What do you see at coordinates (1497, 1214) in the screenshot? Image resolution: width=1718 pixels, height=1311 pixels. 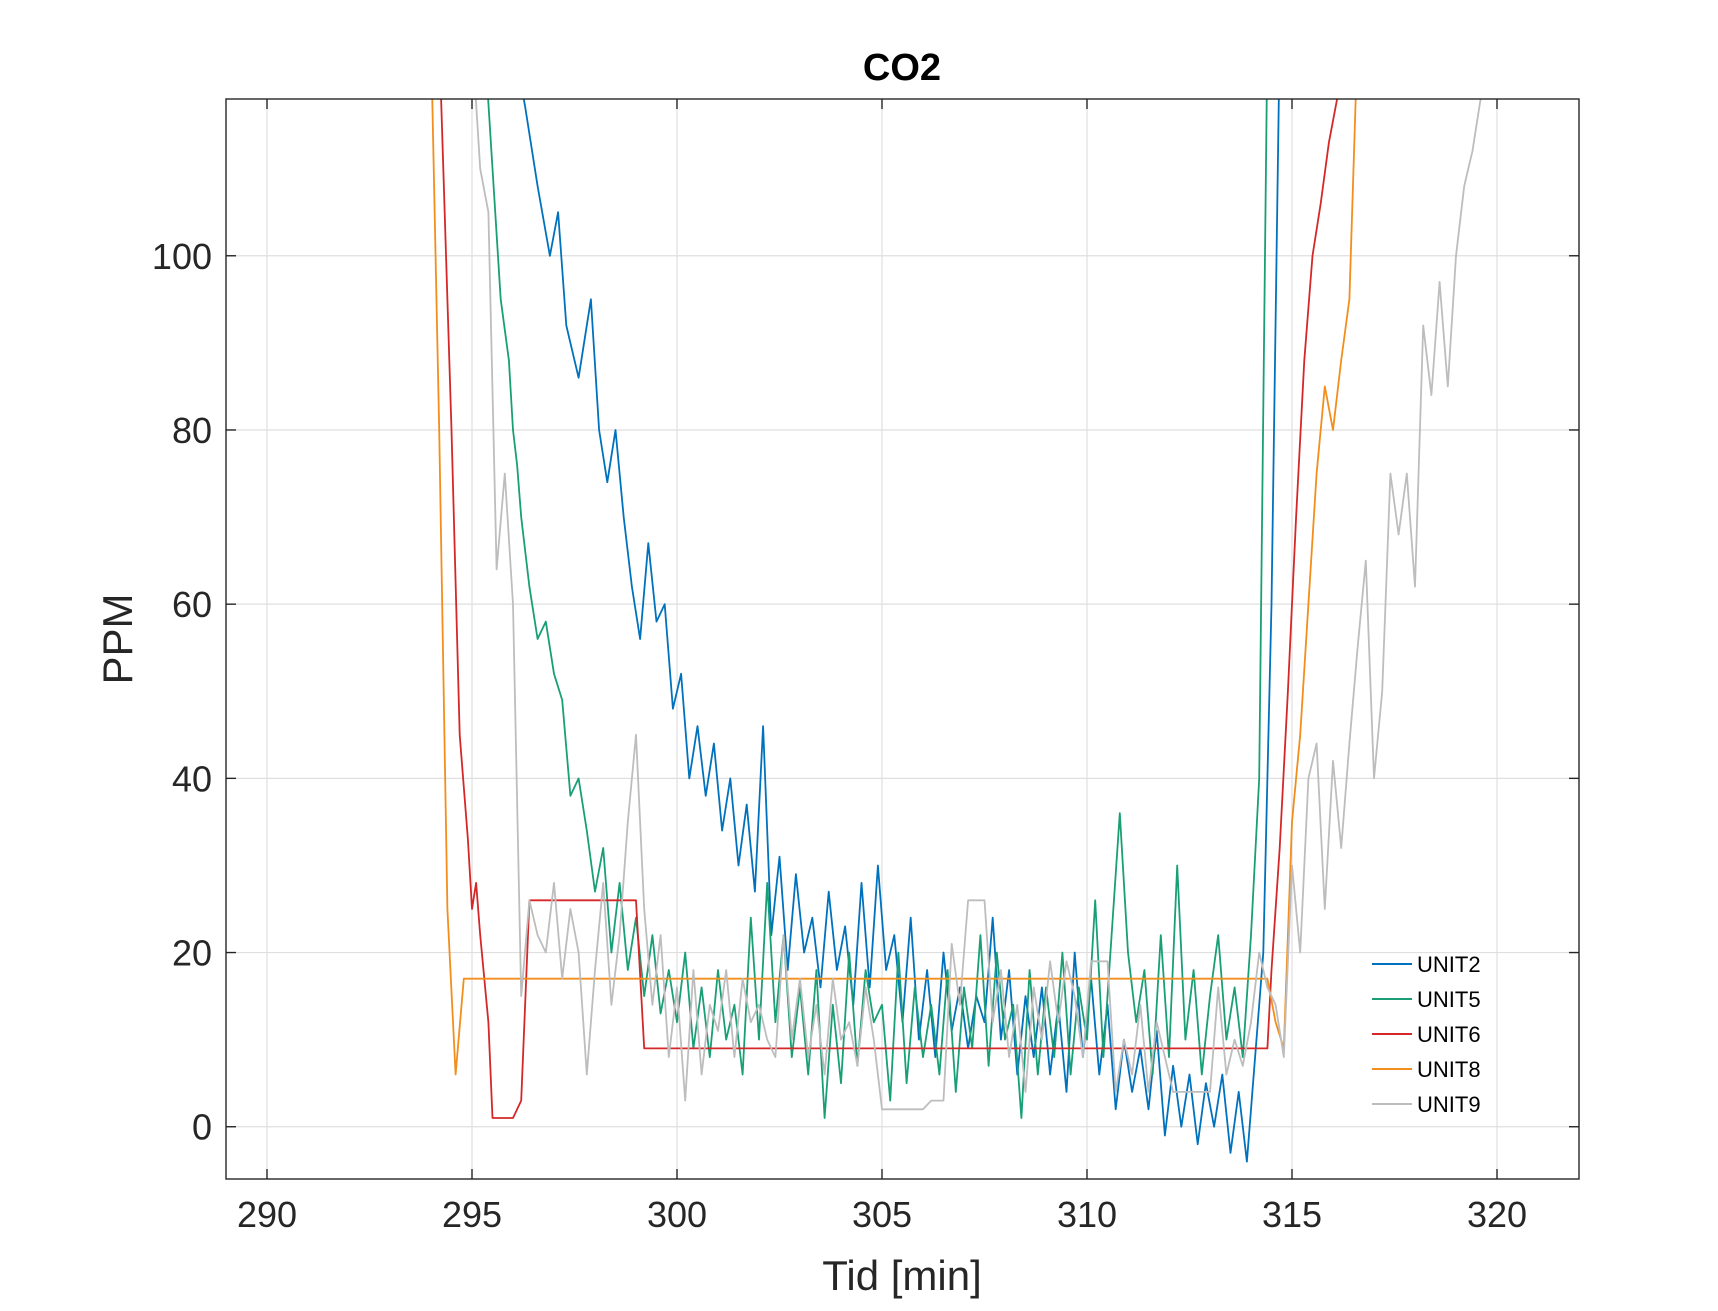 I see `x-tick-label: 320` at bounding box center [1497, 1214].